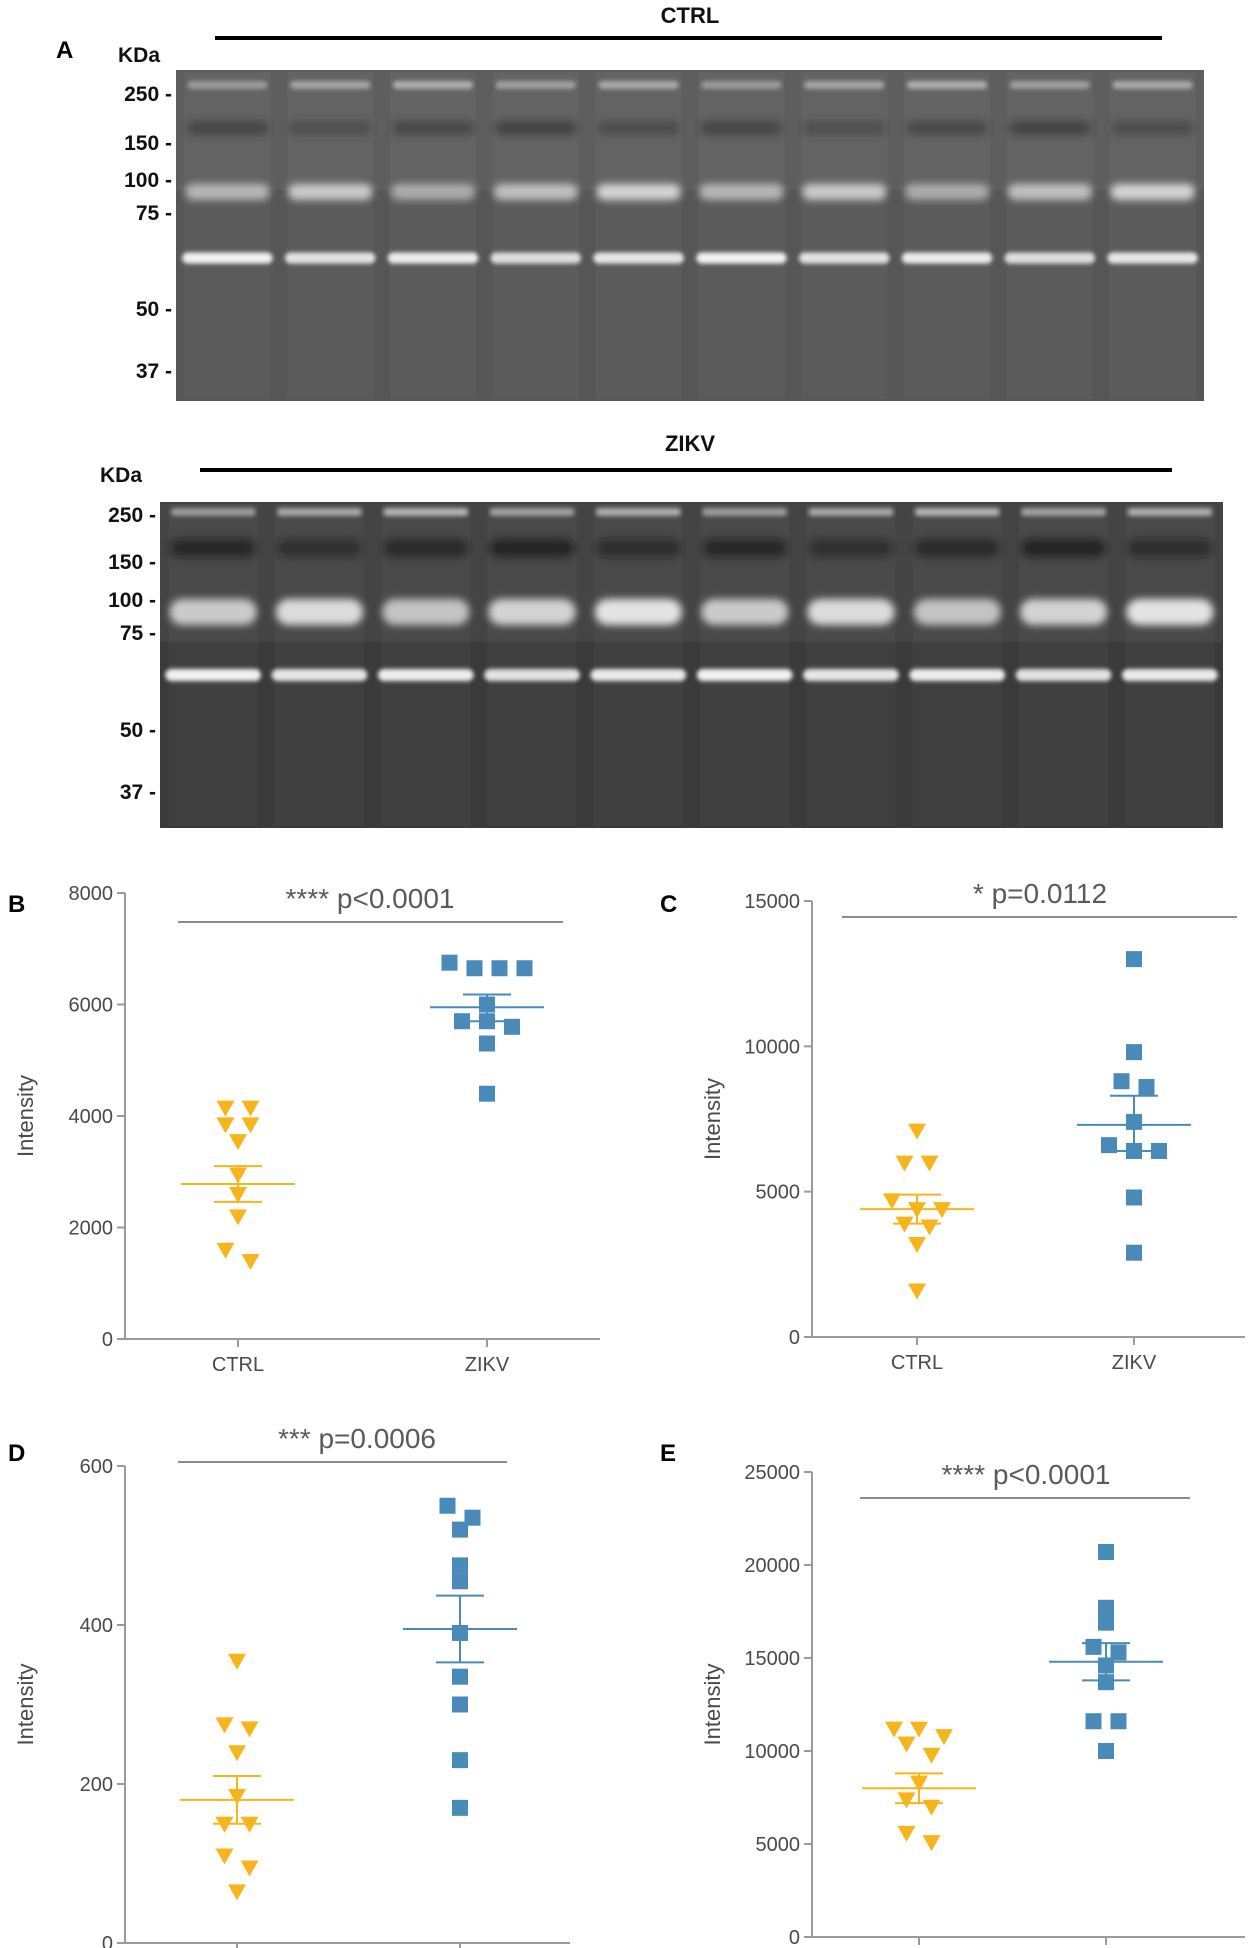  Describe the element at coordinates (357, 1438) in the screenshot. I see `significance-label: *** p=0.0006` at that location.